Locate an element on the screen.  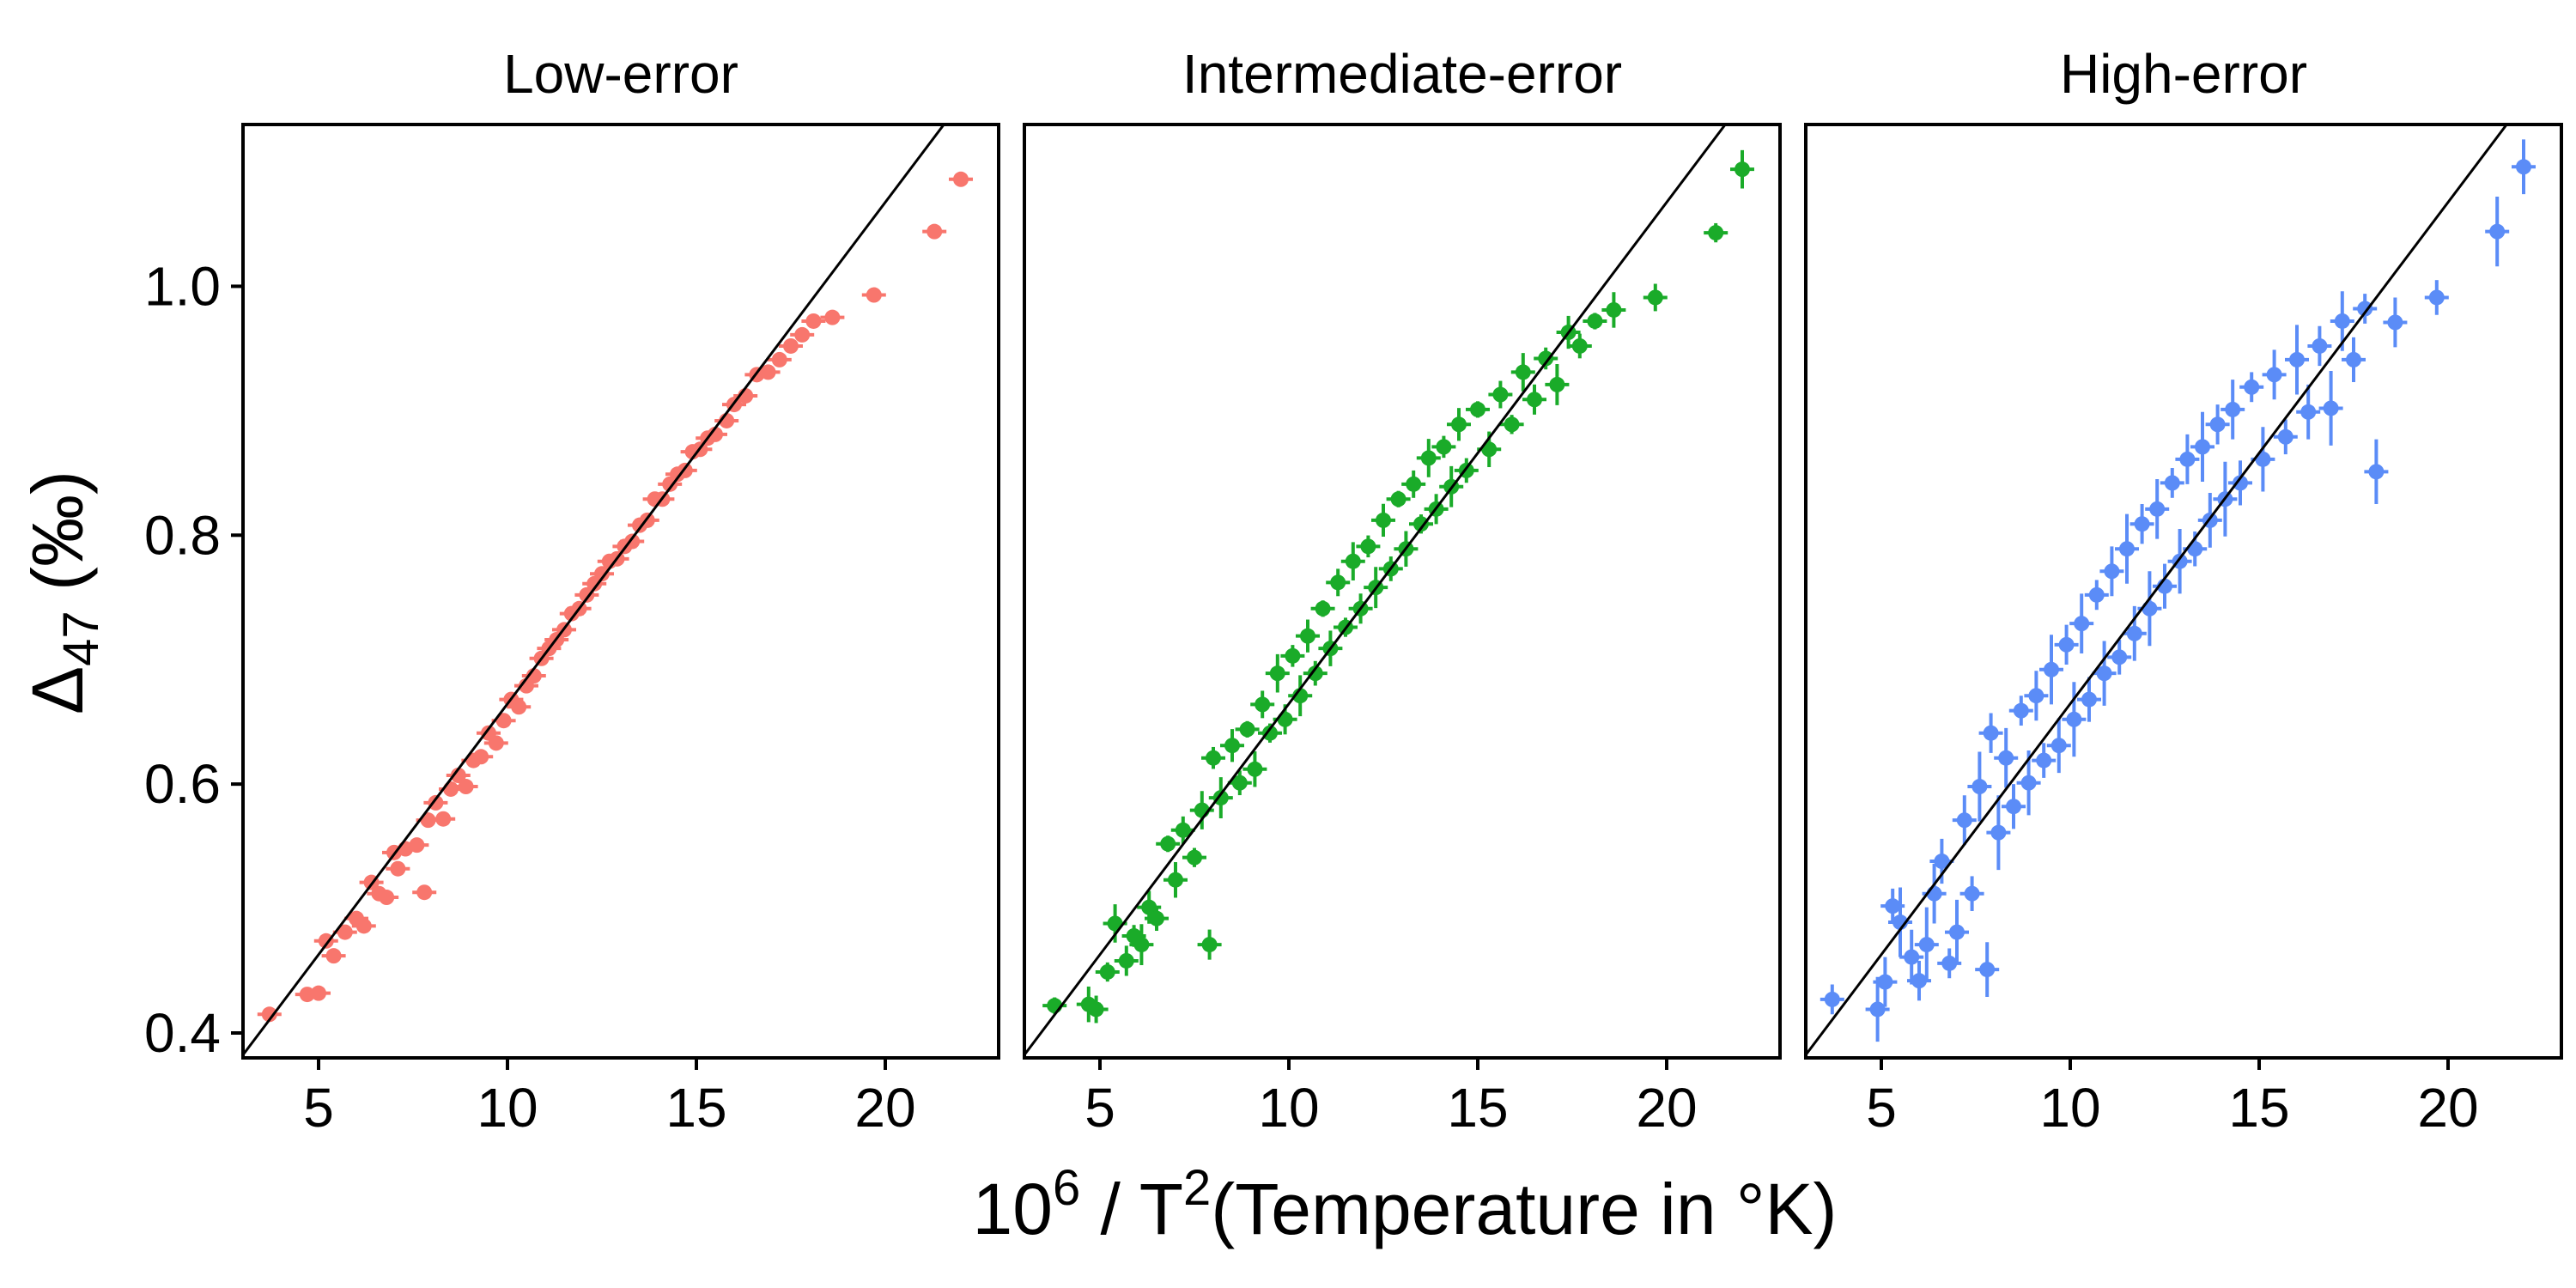
y-axis-title-subscript: 47 is located at coordinates (81, 638).